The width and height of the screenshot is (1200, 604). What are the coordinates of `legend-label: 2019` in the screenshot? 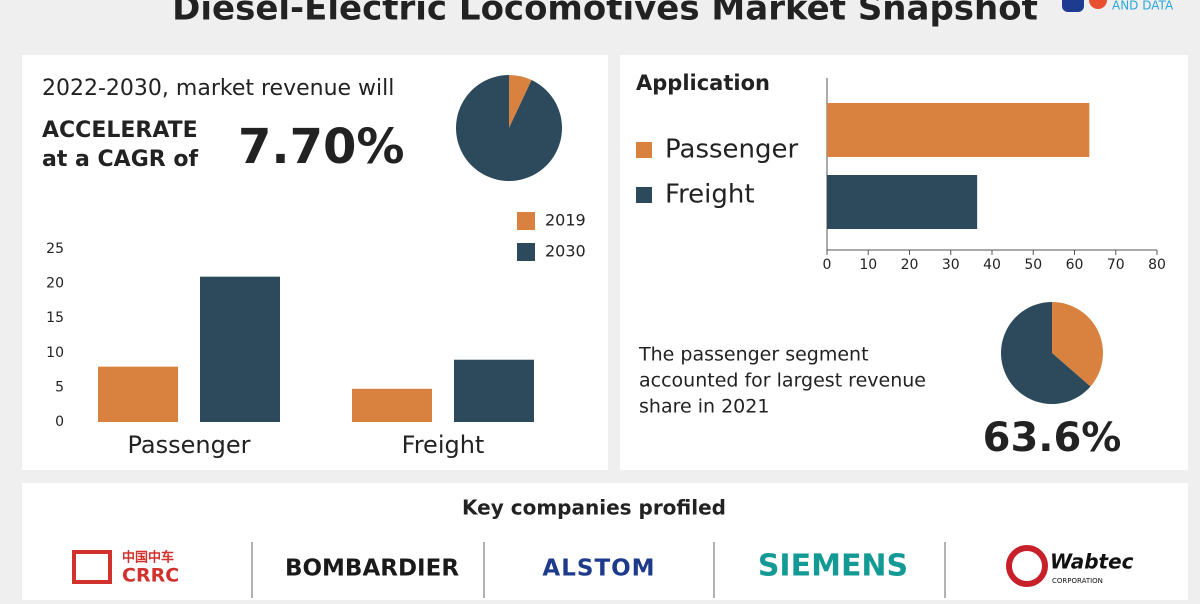 It's located at (565, 220).